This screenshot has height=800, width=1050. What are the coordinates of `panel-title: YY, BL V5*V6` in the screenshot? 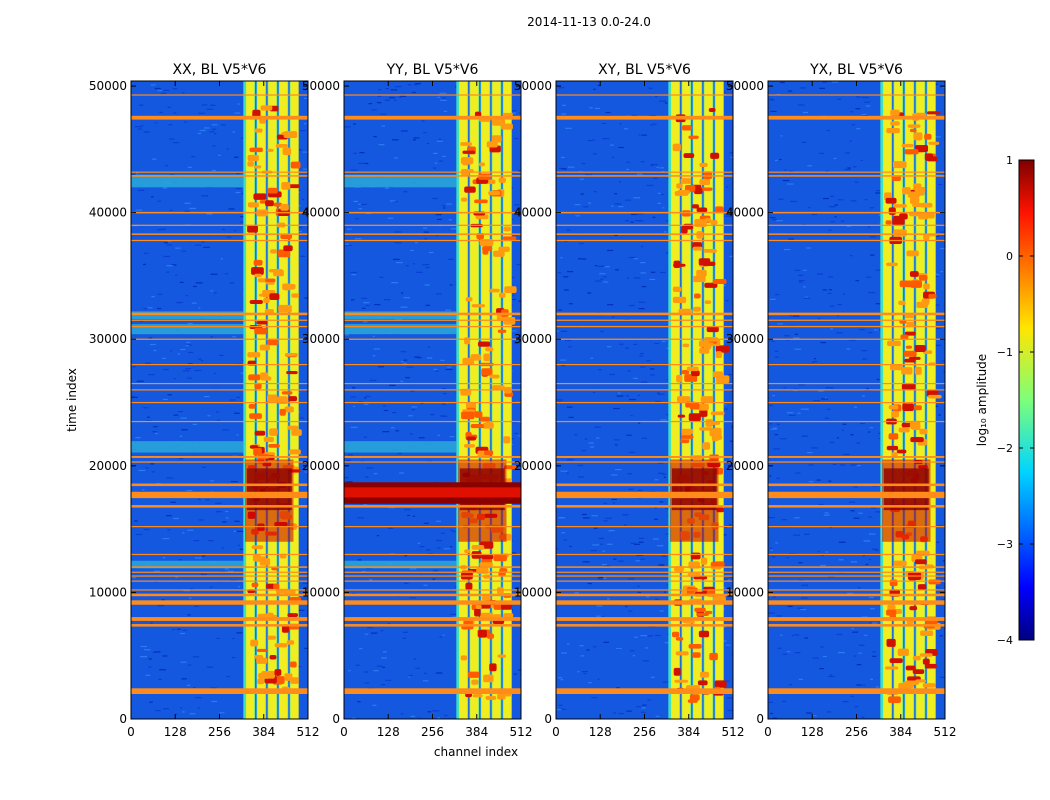 It's located at (432, 70).